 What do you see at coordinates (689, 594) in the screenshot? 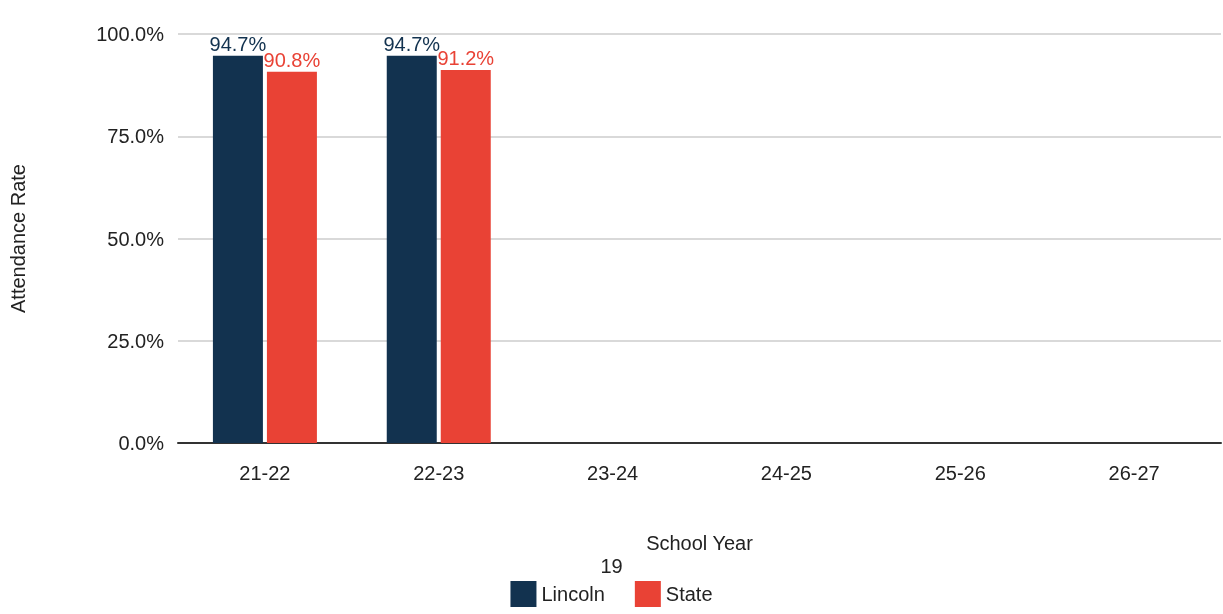
I see `legend-label: State` at bounding box center [689, 594].